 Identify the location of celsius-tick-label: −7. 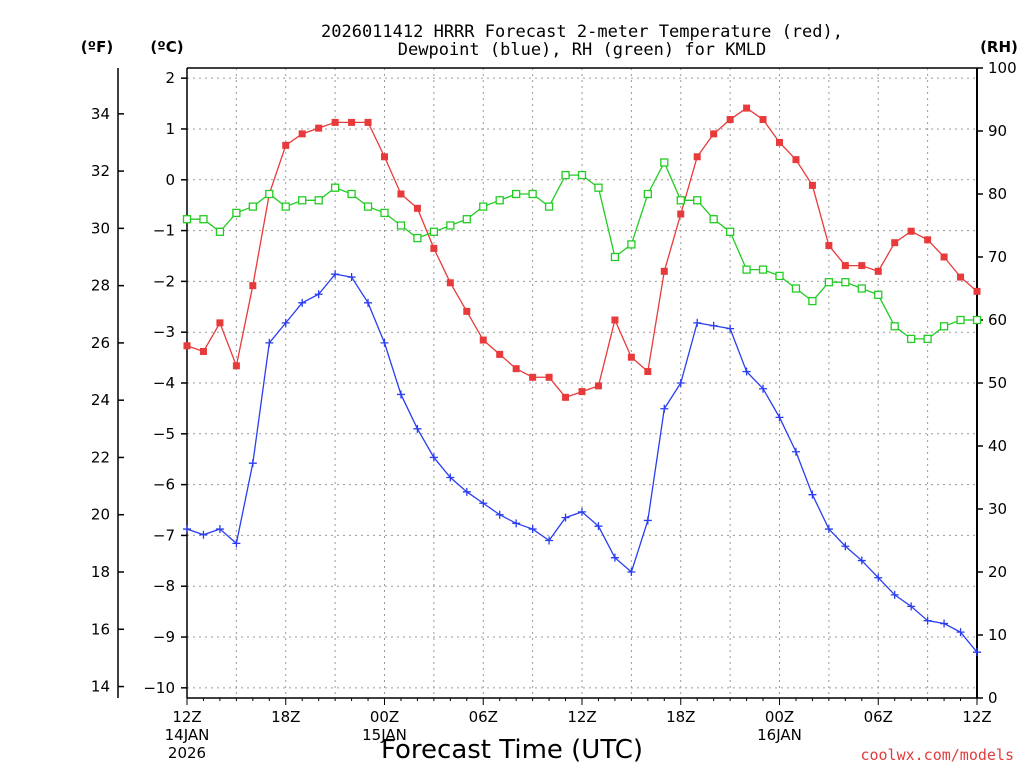
(164, 535).